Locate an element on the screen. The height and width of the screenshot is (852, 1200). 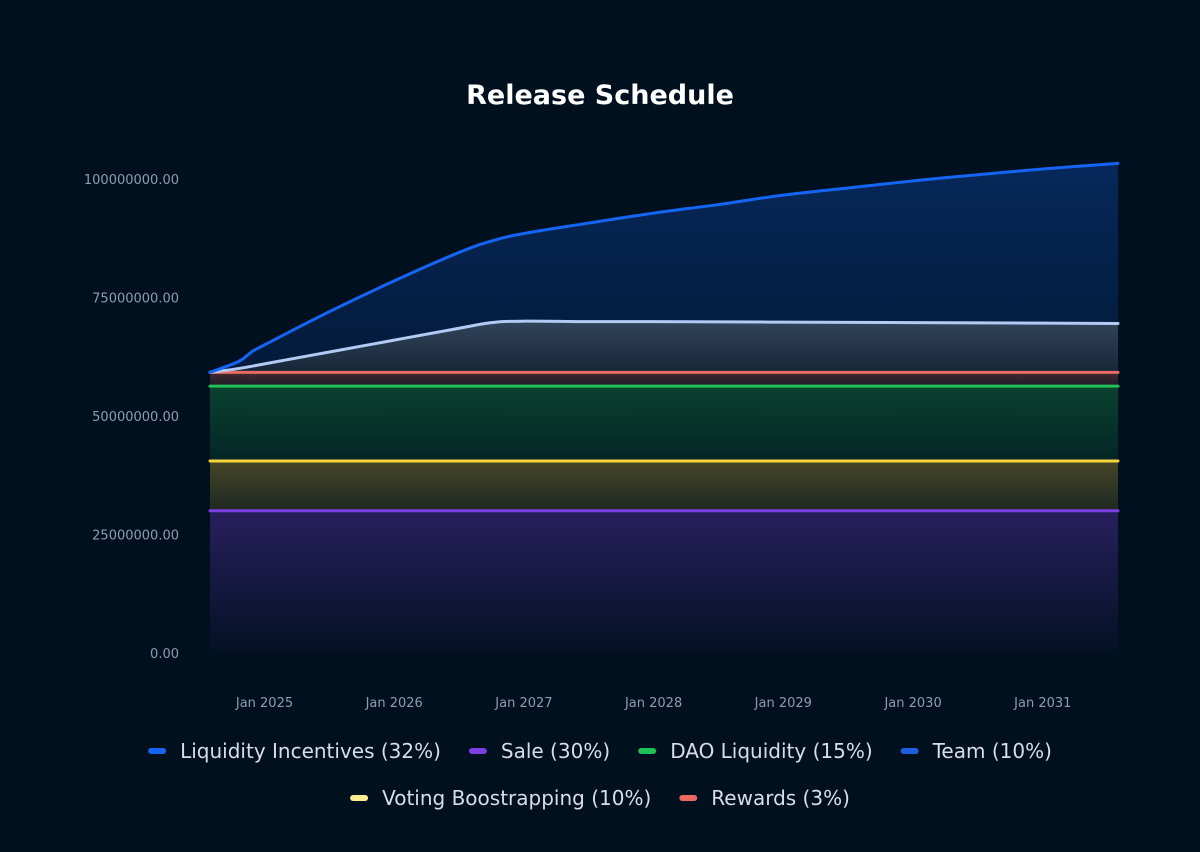
legend-label: Team (10%) is located at coordinates (992, 751).